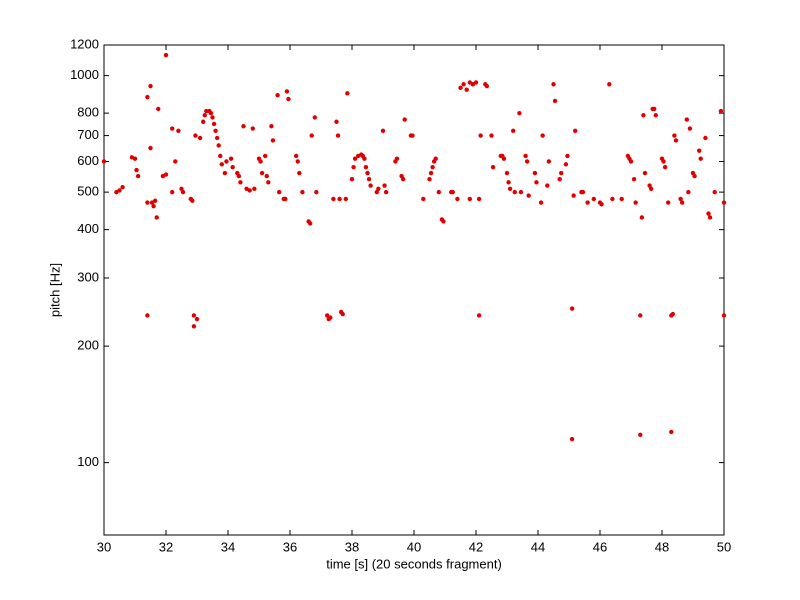  I want to click on x-axis-label: time [s] (20 seconds fragment), so click(414, 563).